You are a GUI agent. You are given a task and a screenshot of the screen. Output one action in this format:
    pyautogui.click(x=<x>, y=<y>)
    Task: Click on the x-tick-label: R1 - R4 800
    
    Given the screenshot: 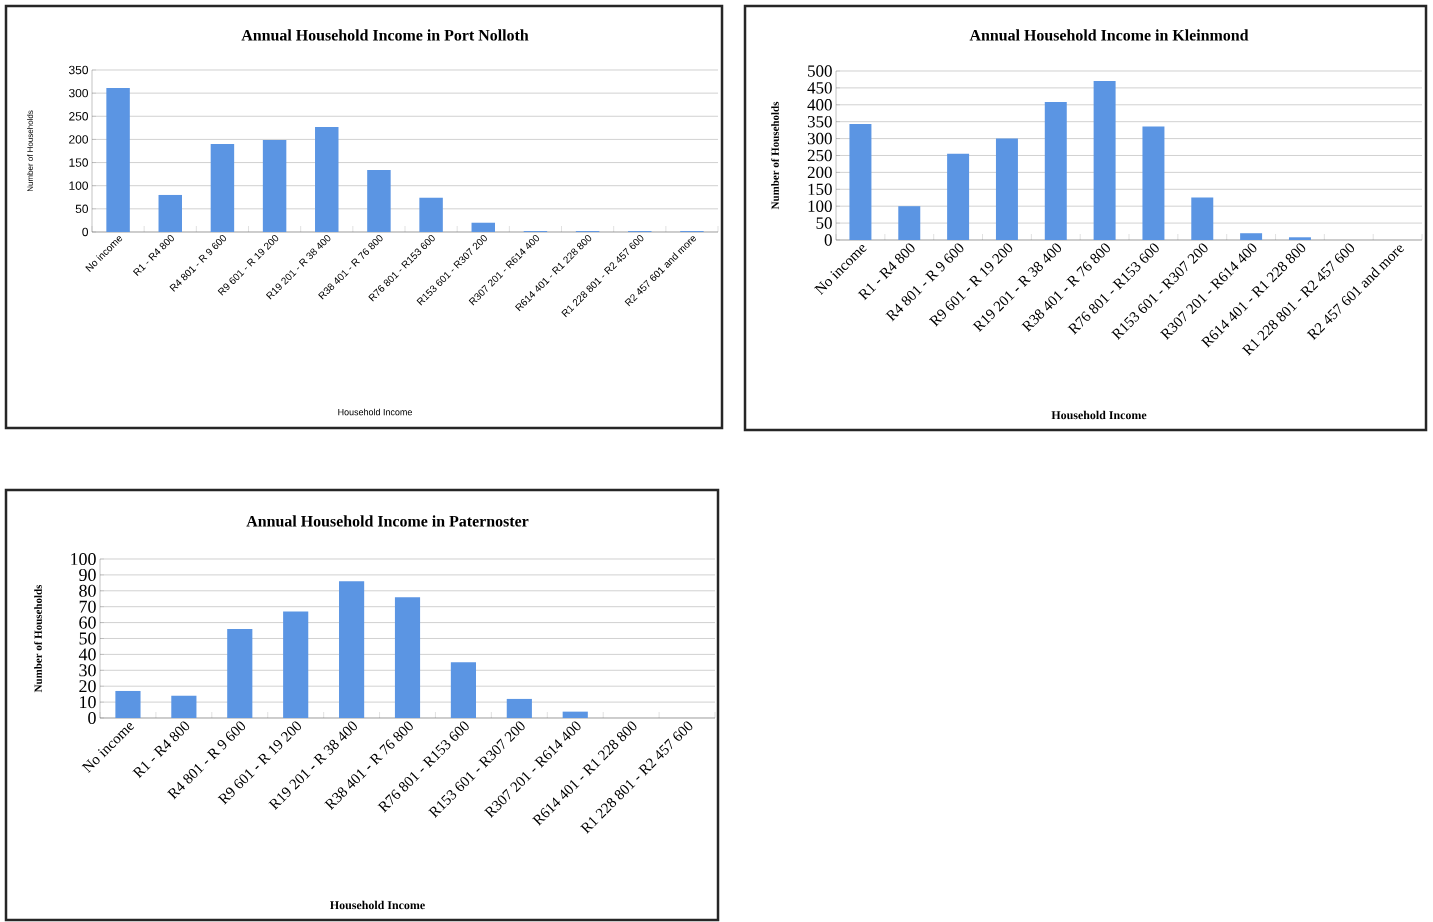 What is the action you would take?
    pyautogui.click(x=153, y=255)
    